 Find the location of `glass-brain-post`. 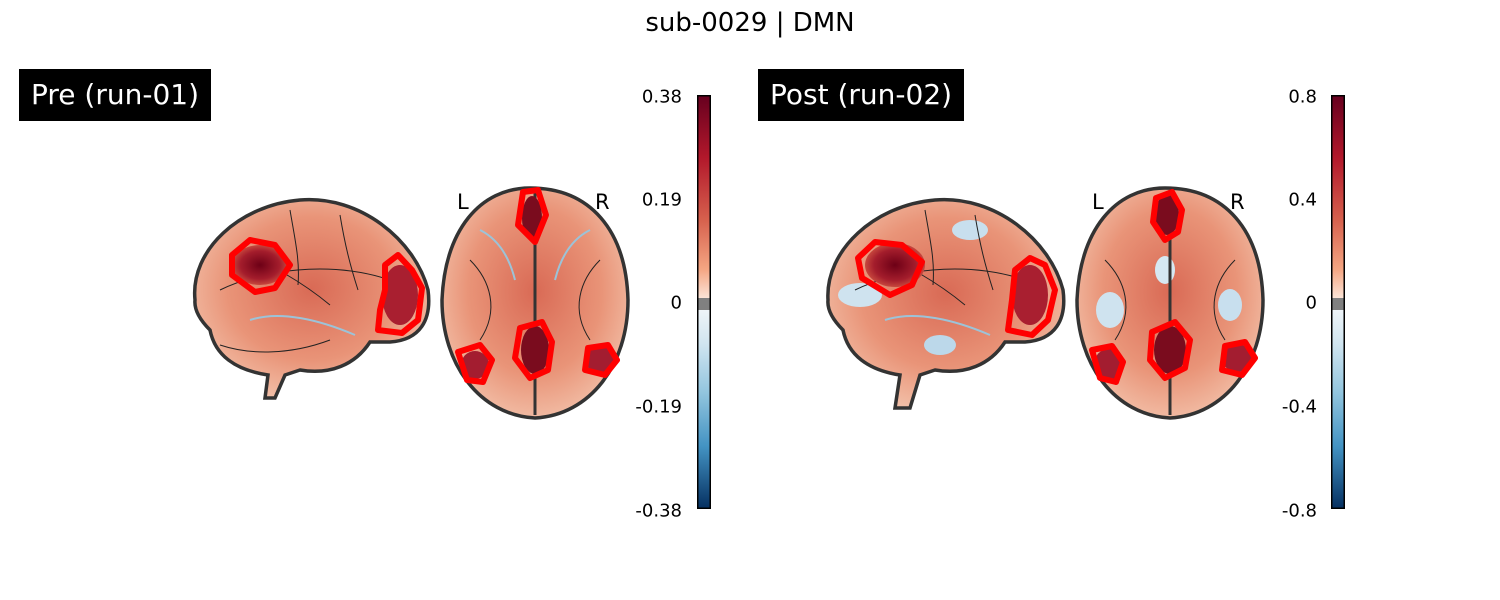

glass-brain-post is located at coordinates (1045, 303).